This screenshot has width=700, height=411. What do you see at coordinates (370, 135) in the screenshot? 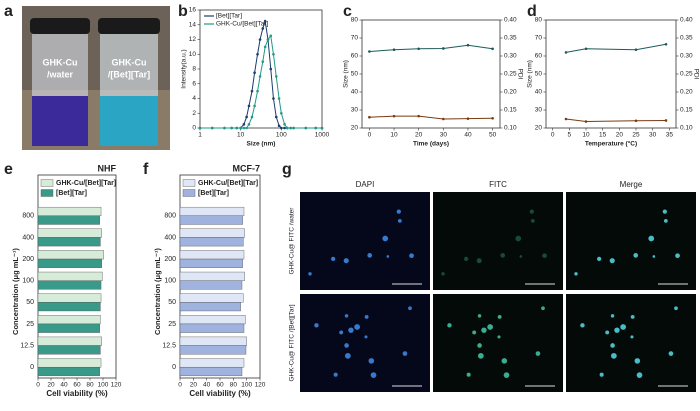
I see `x-tick-label: 0` at bounding box center [370, 135].